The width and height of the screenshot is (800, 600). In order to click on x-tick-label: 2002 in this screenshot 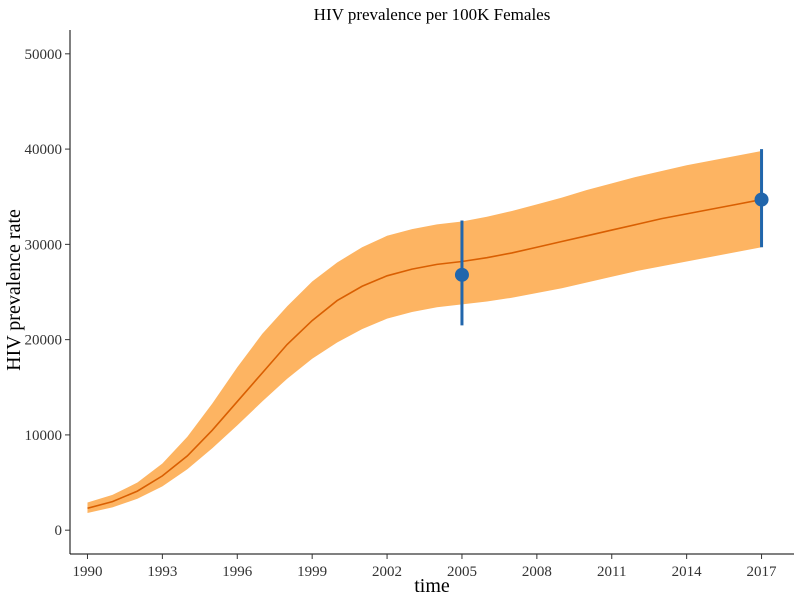, I will do `click(387, 572)`.